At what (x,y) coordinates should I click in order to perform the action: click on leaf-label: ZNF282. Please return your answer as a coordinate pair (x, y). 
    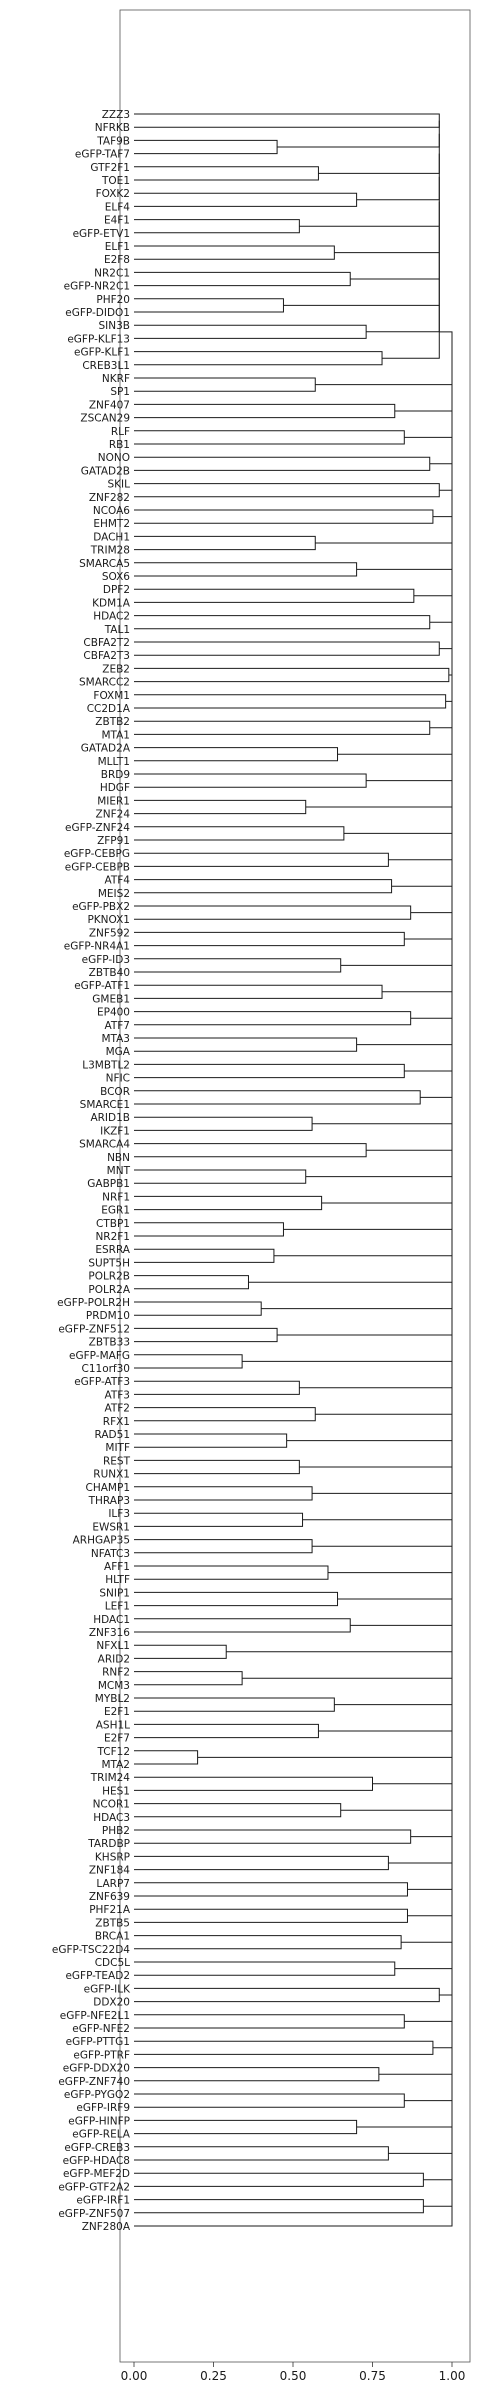
    Looking at the image, I should click on (109, 498).